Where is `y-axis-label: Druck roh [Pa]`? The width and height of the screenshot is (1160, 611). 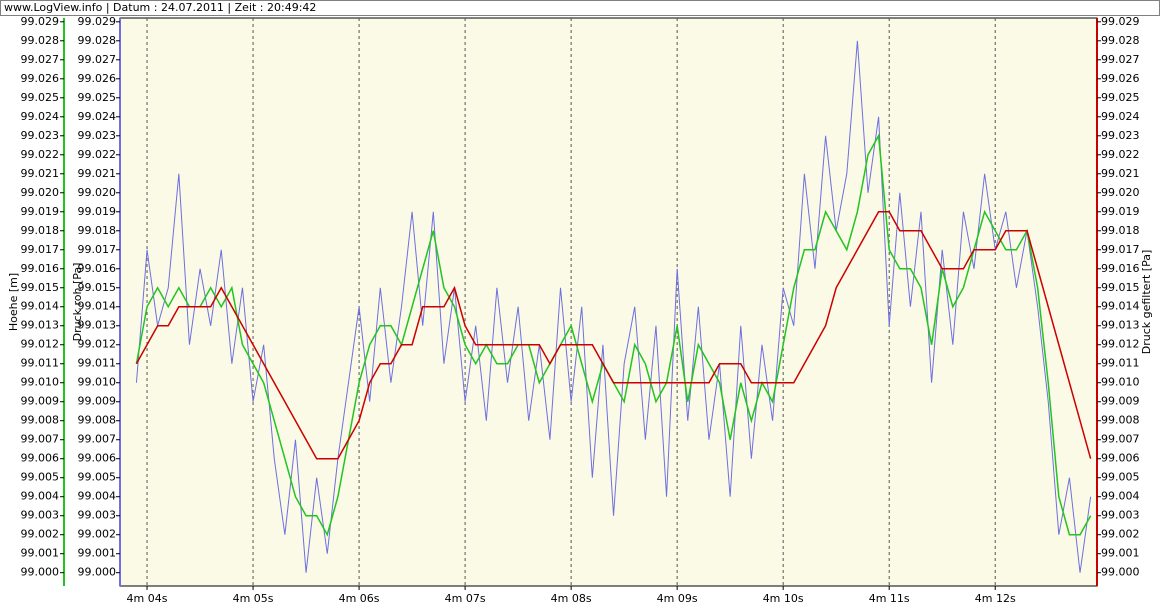 y-axis-label: Druck roh [Pa] is located at coordinates (77, 302).